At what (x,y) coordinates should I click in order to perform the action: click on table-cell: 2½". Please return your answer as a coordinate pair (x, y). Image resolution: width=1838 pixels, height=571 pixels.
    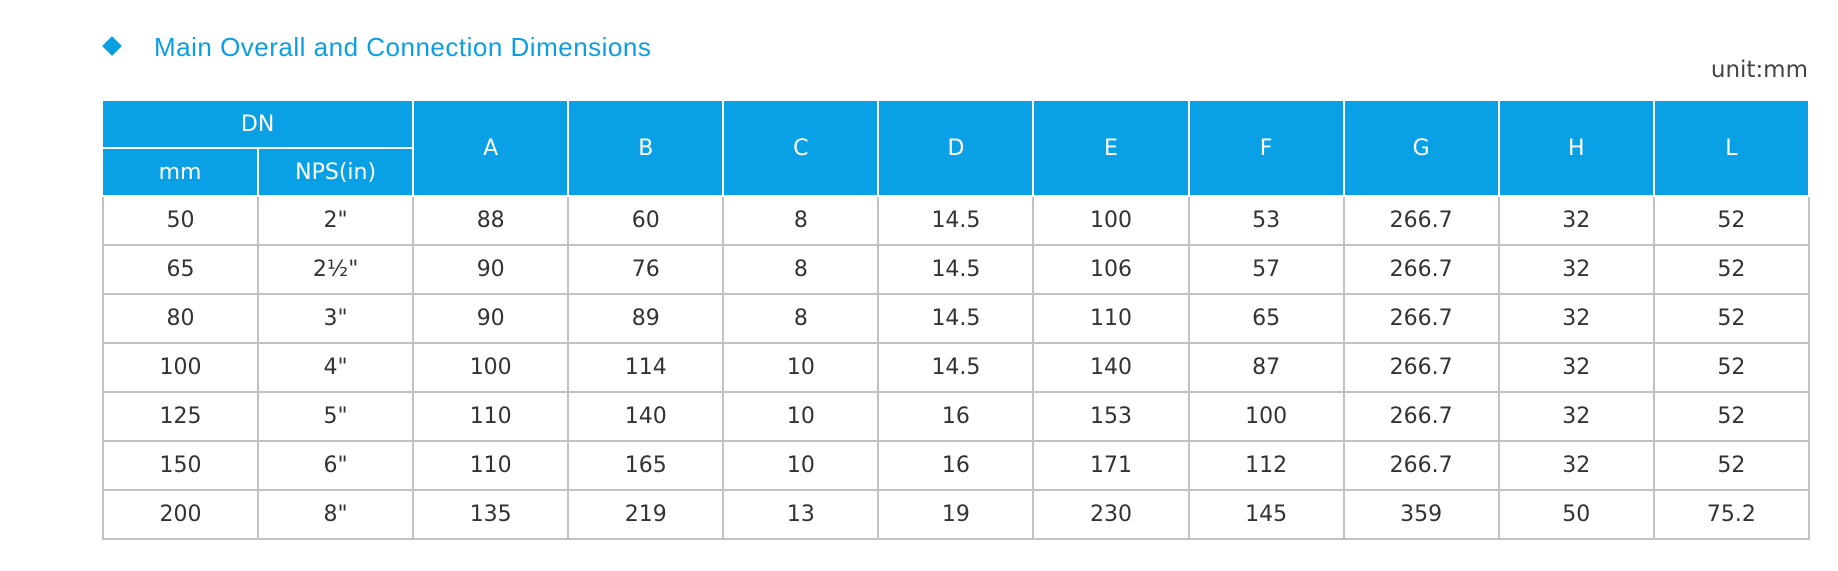
    Looking at the image, I should click on (336, 269).